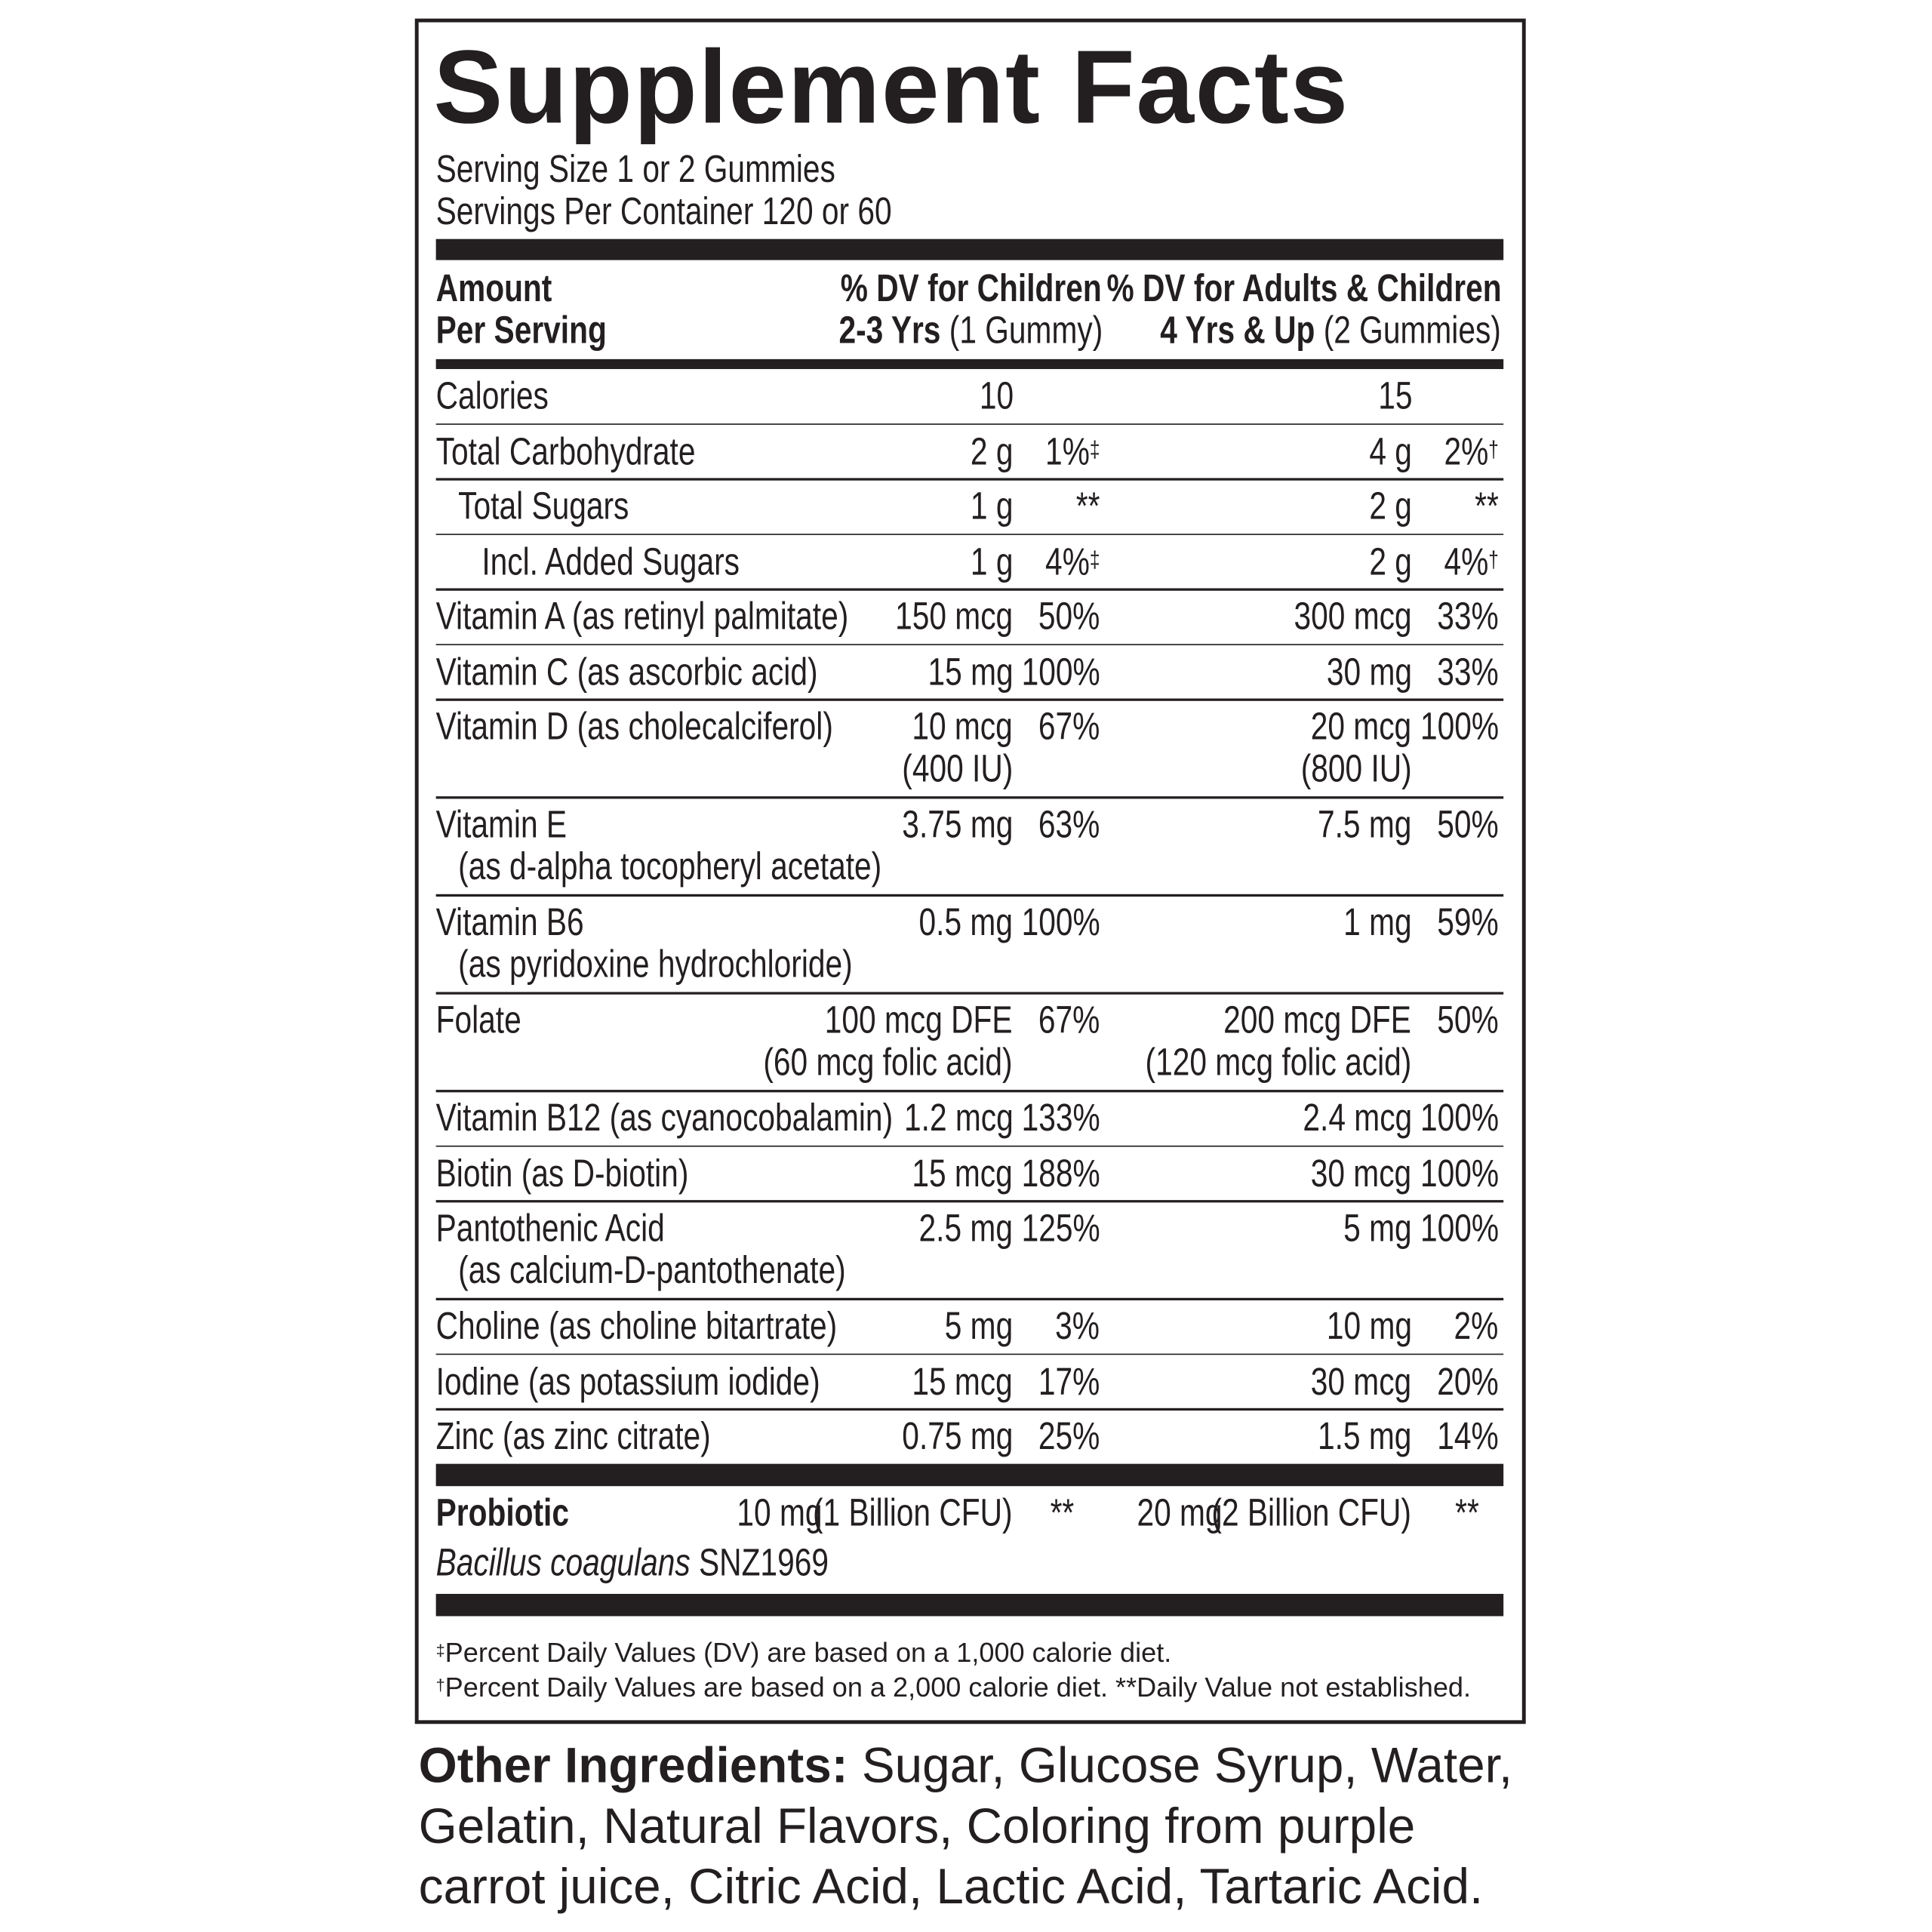  Describe the element at coordinates (1466, 451) in the screenshot. I see `dv-value: 2%` at that location.